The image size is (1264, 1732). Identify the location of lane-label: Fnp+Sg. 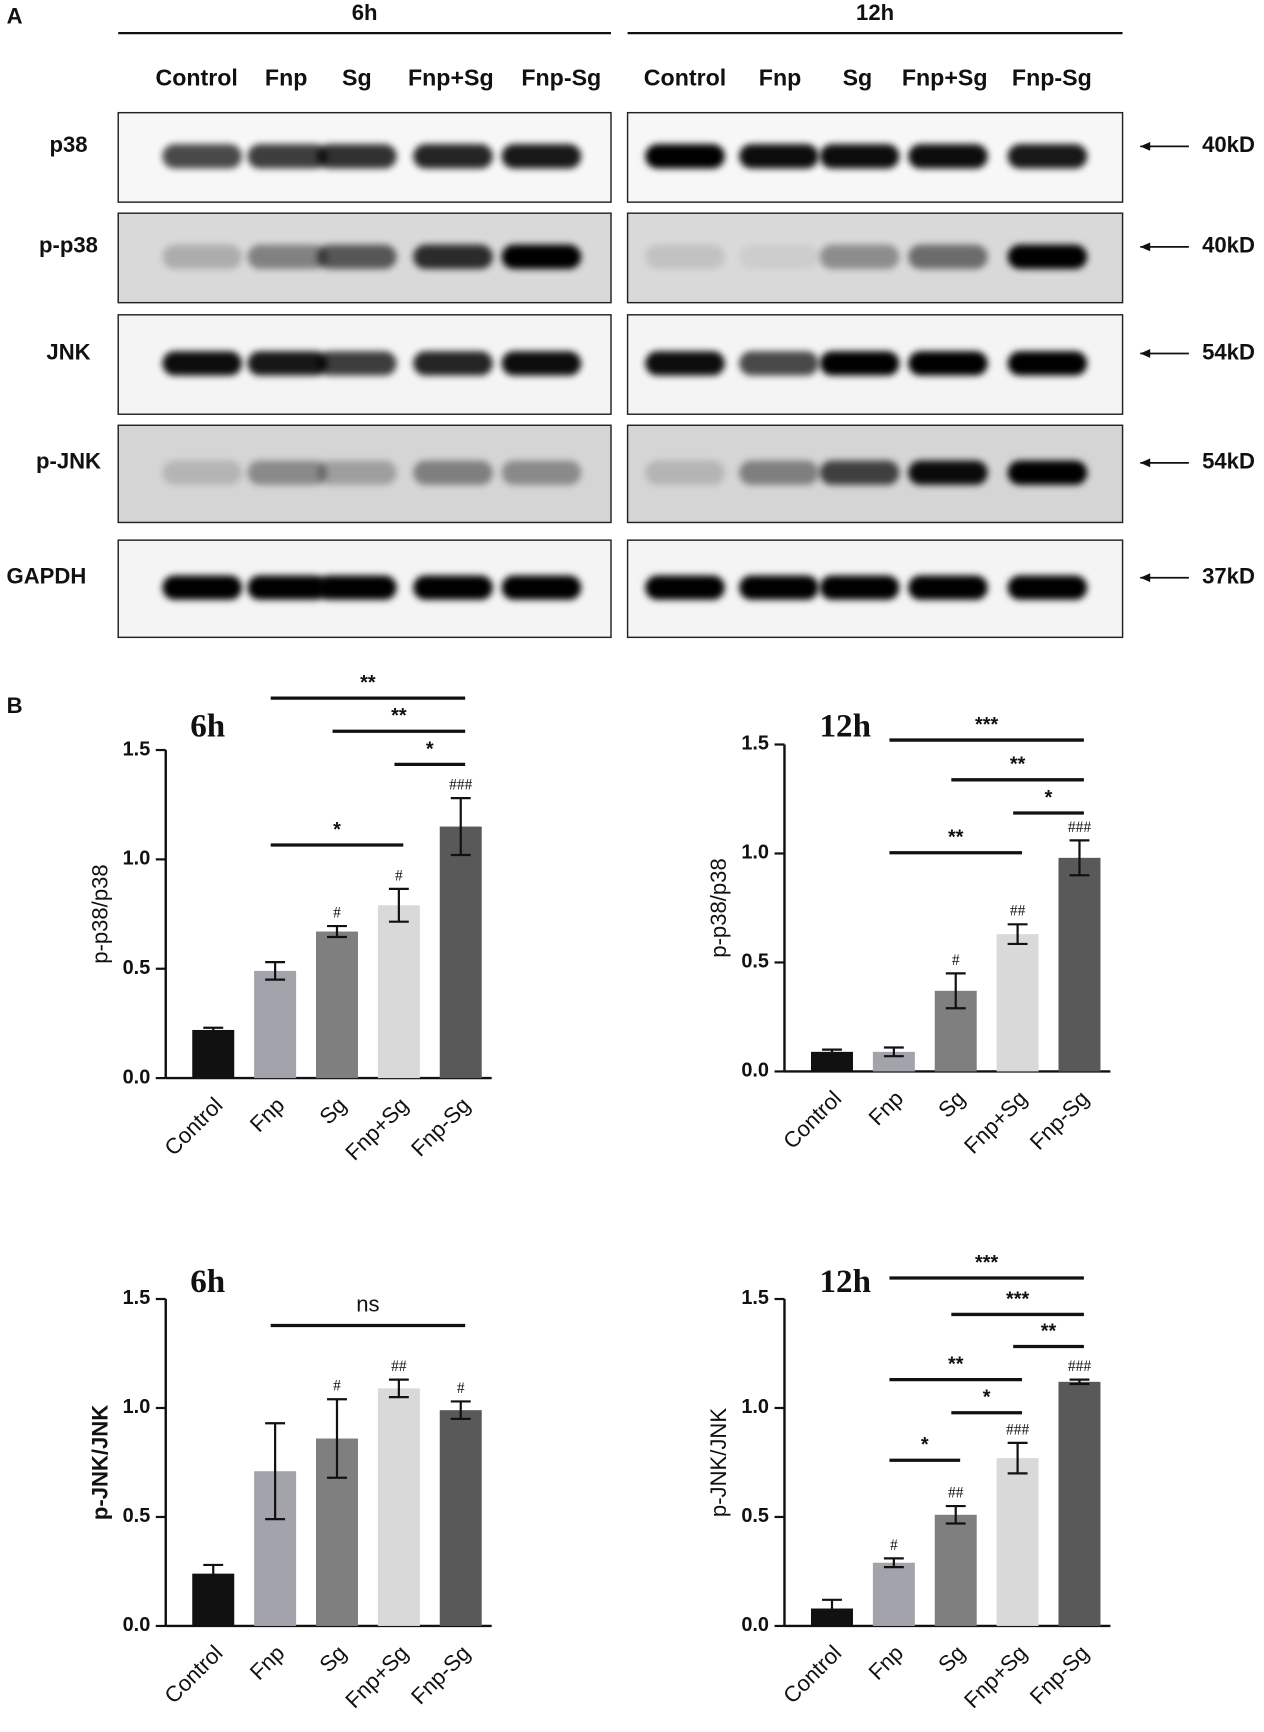
(451, 78).